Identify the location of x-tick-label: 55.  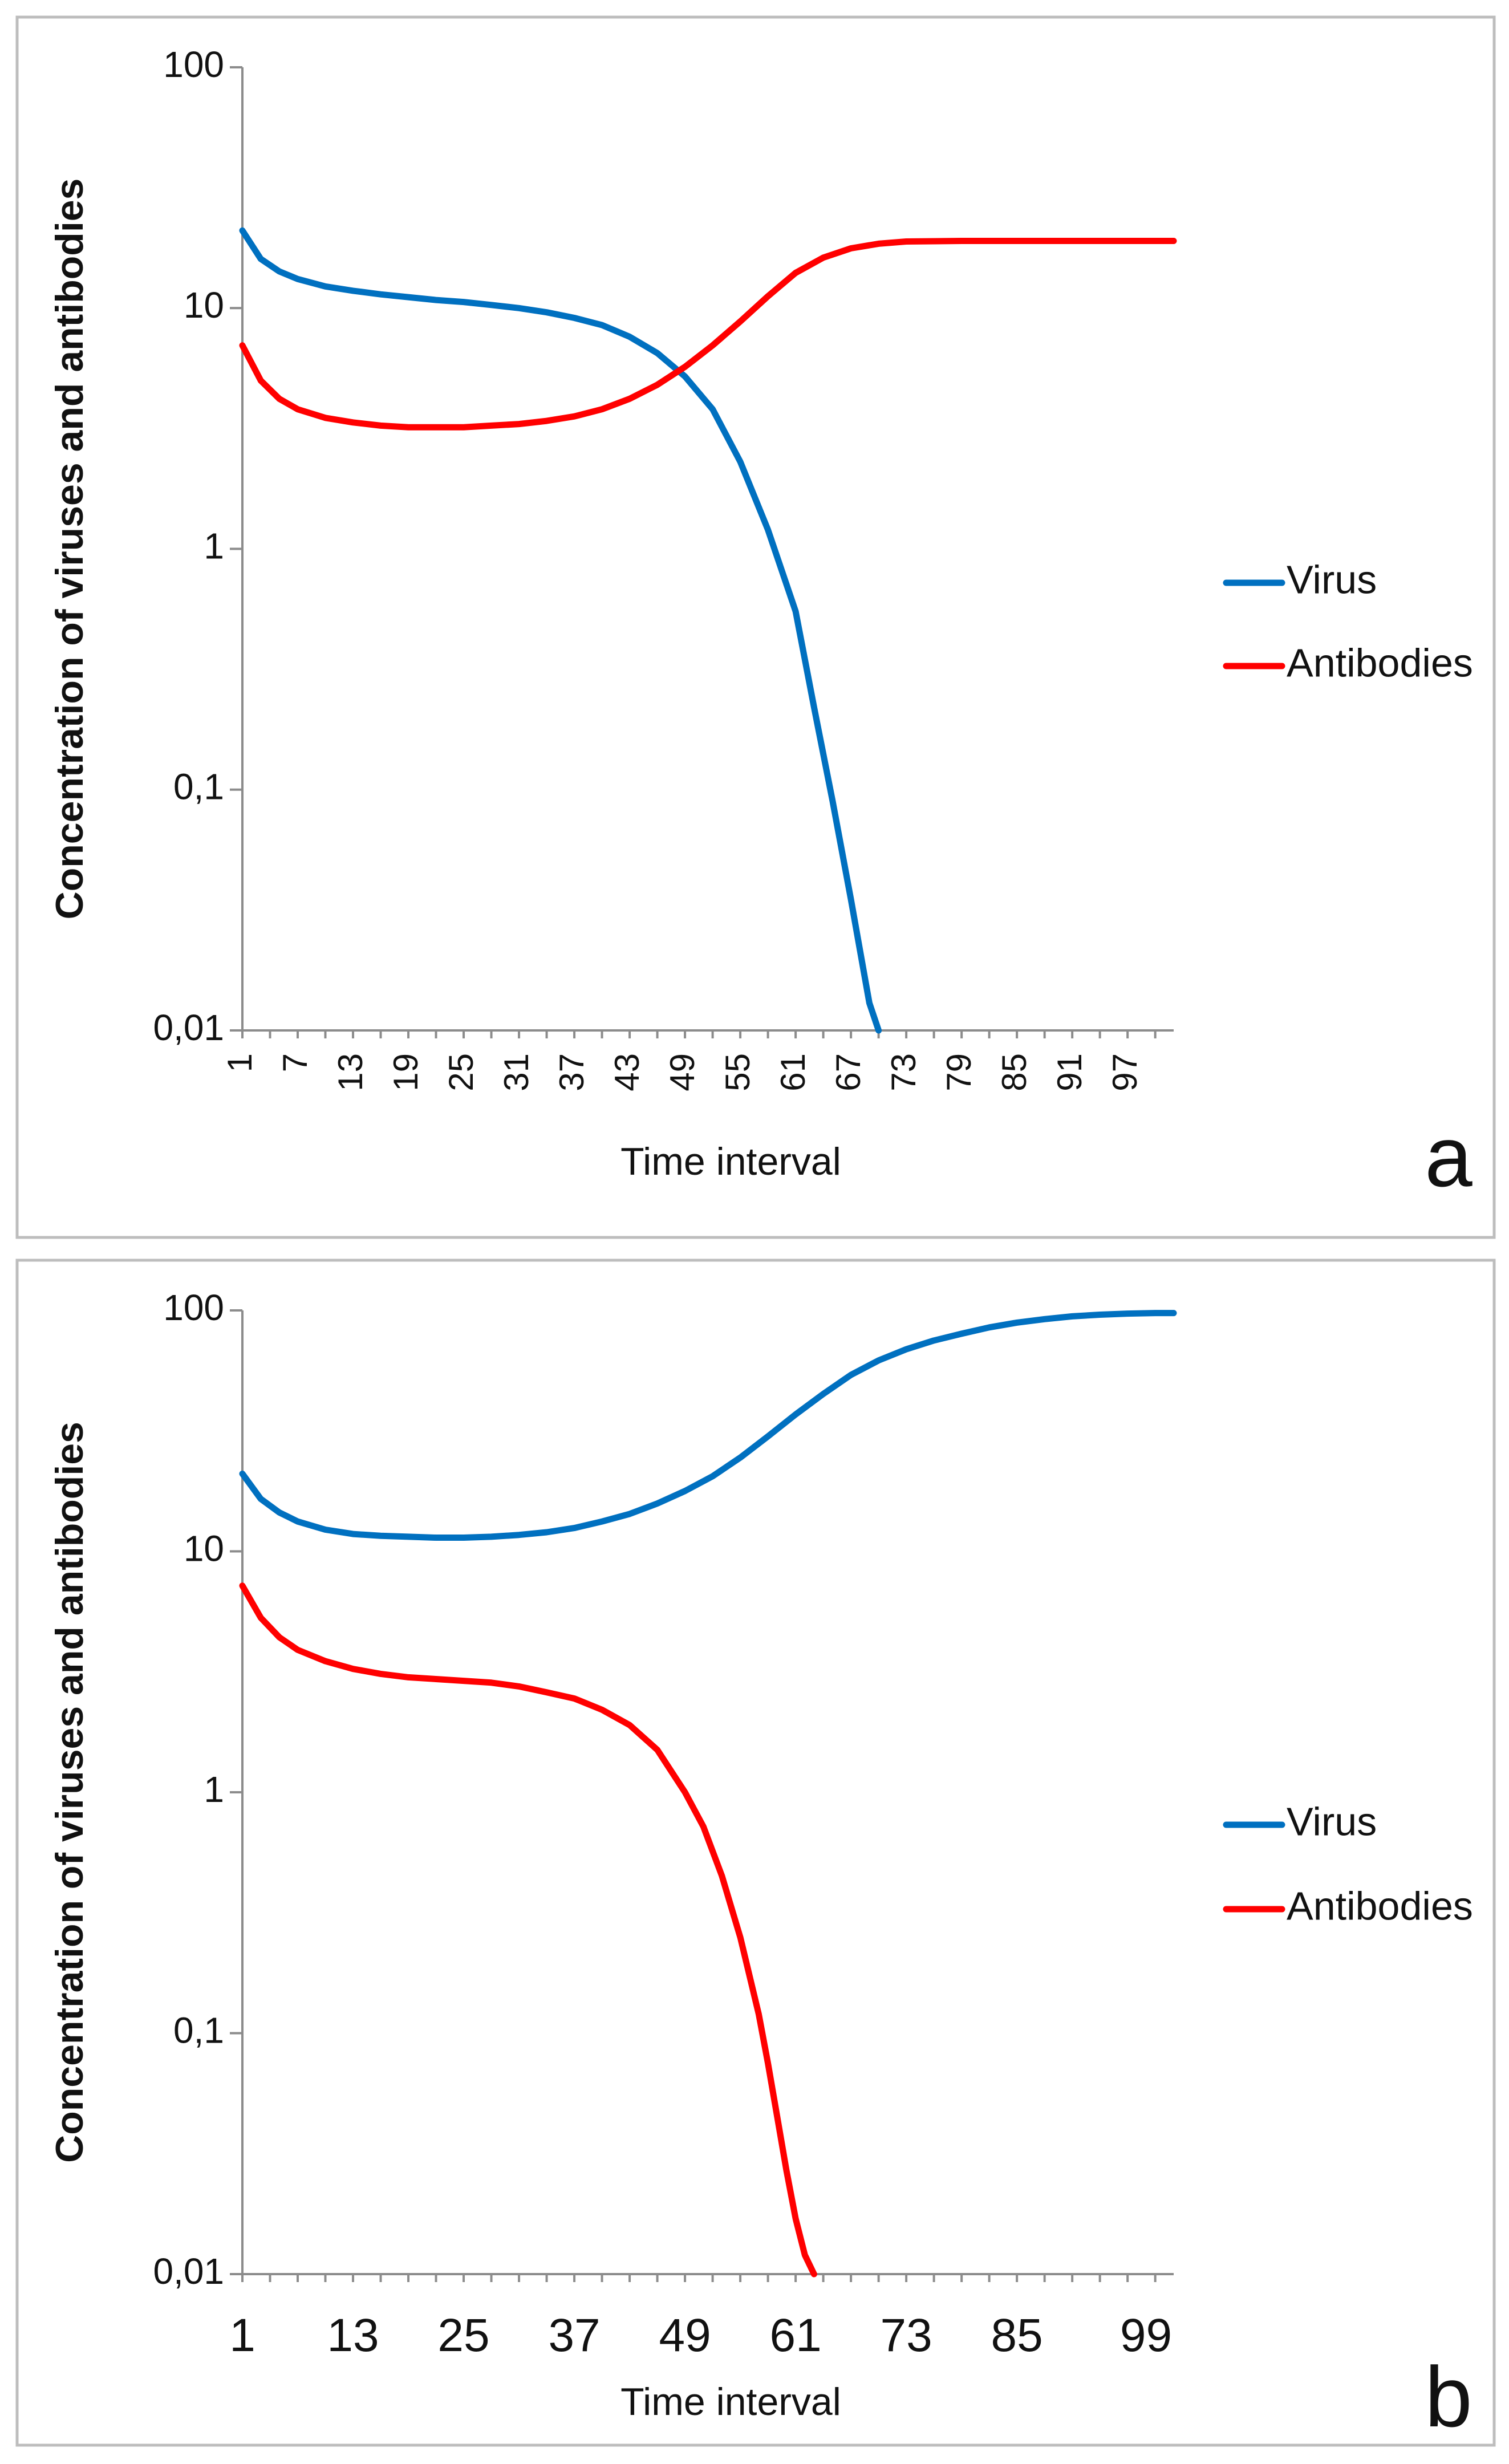
(738, 1072).